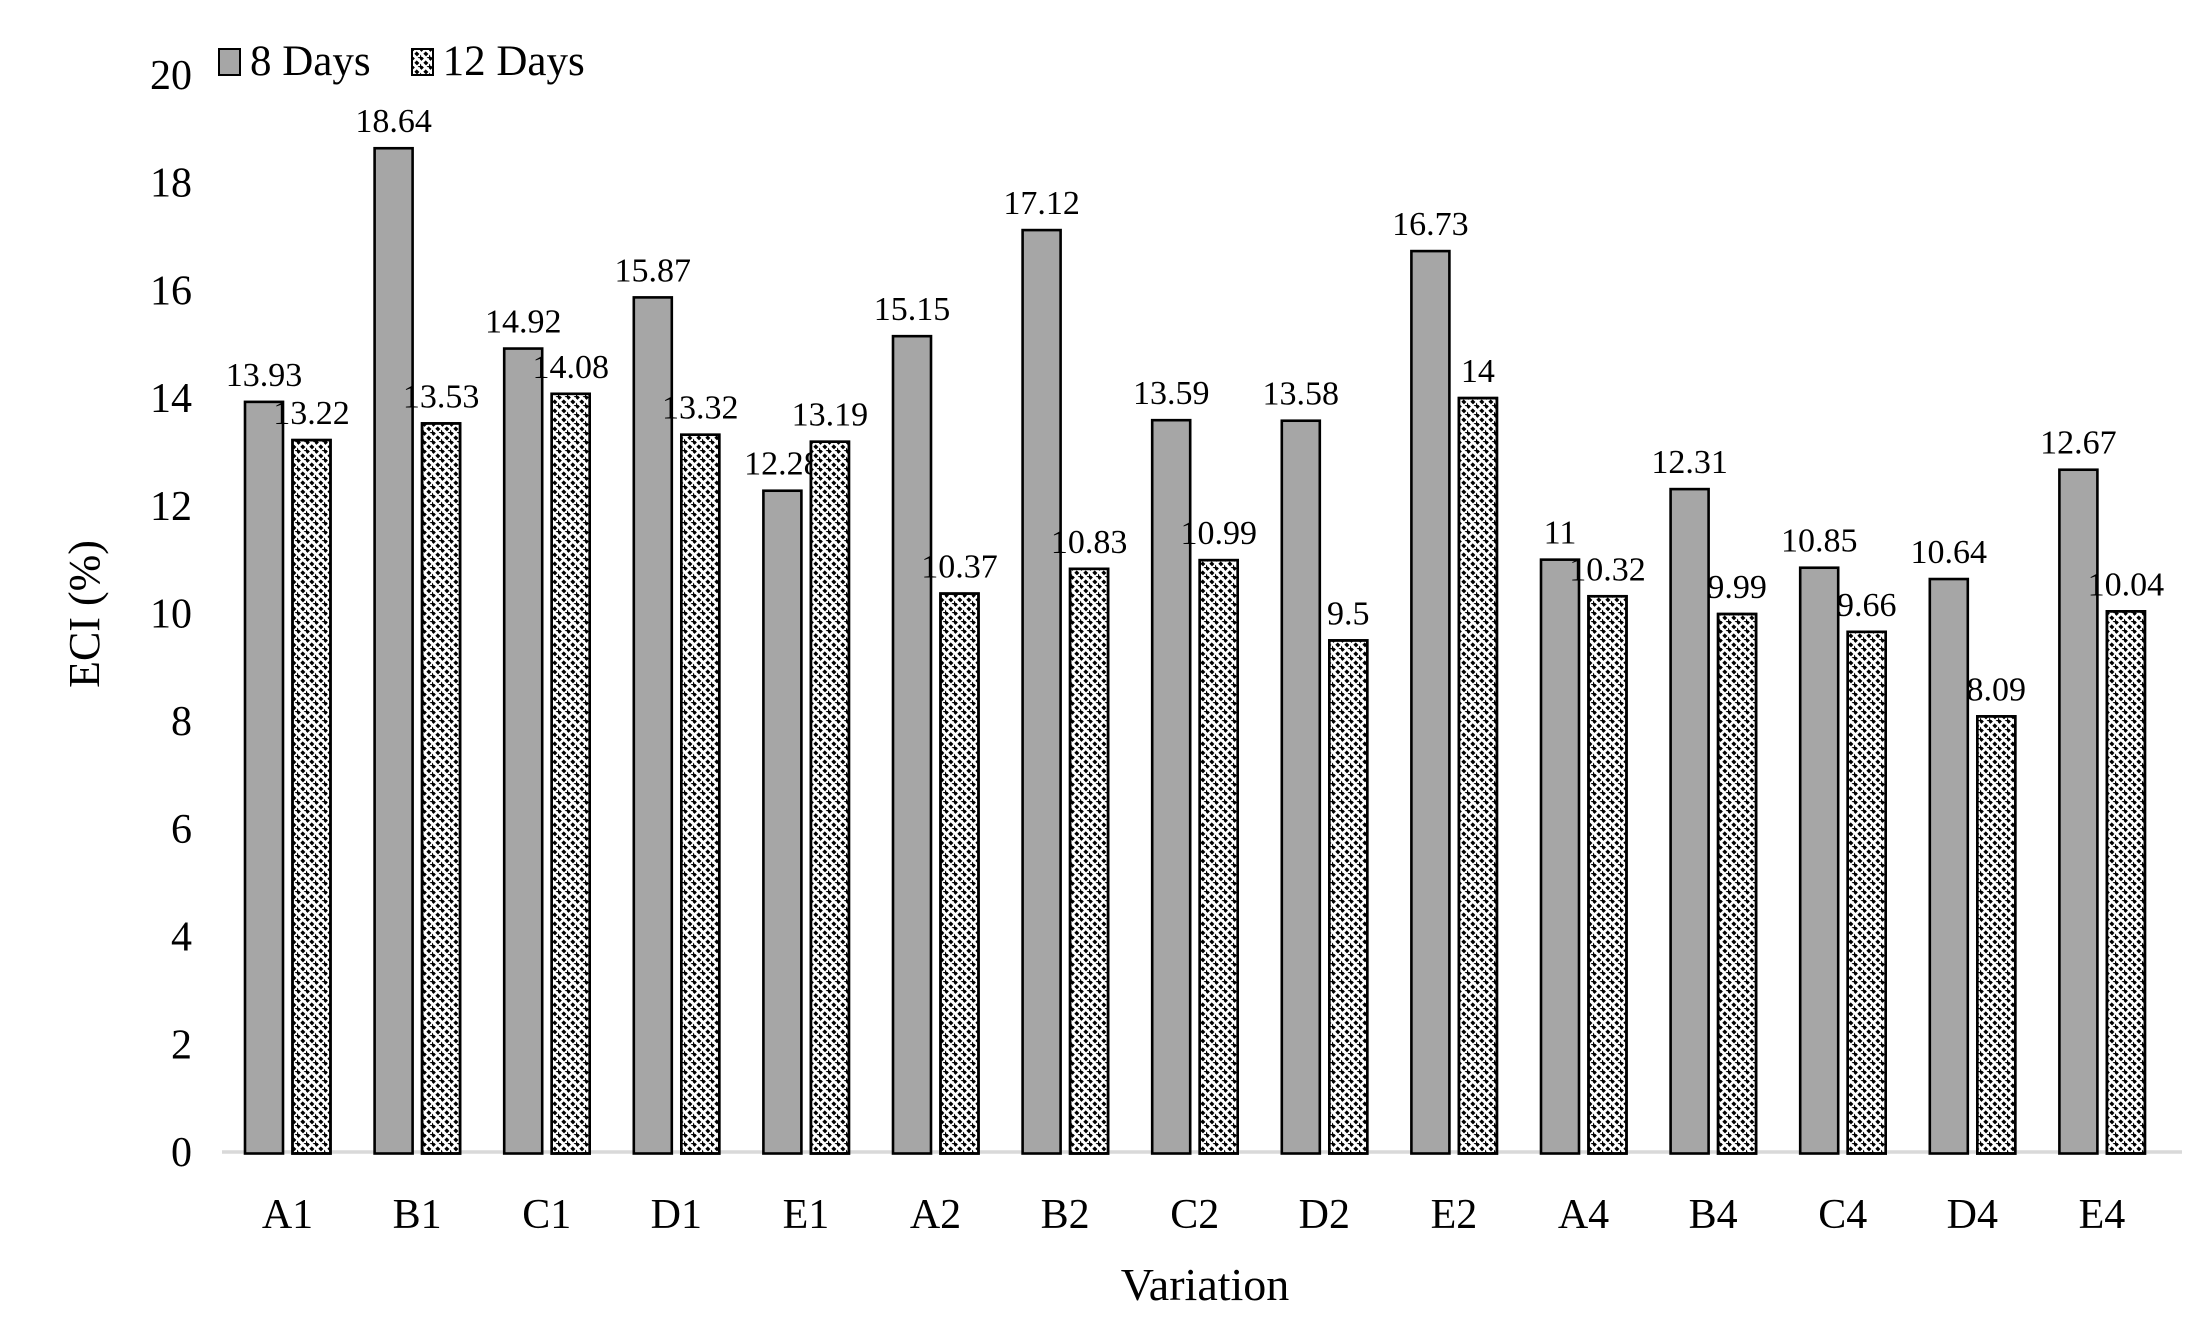  What do you see at coordinates (2126, 584) in the screenshot?
I see `data-label-12days-E4: 10.04` at bounding box center [2126, 584].